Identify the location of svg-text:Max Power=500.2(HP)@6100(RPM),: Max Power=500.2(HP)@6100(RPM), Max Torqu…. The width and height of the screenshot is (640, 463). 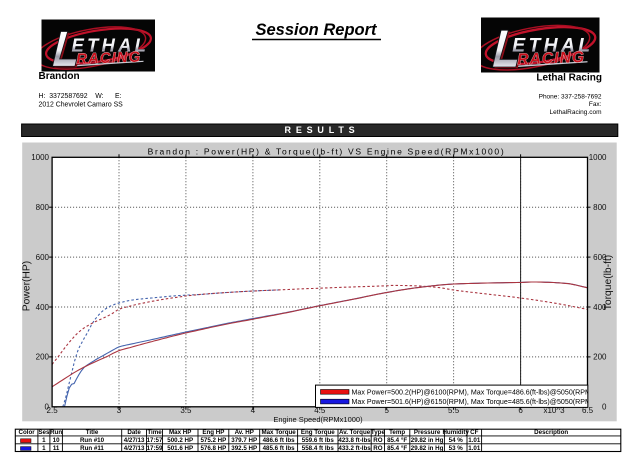
(473, 392).